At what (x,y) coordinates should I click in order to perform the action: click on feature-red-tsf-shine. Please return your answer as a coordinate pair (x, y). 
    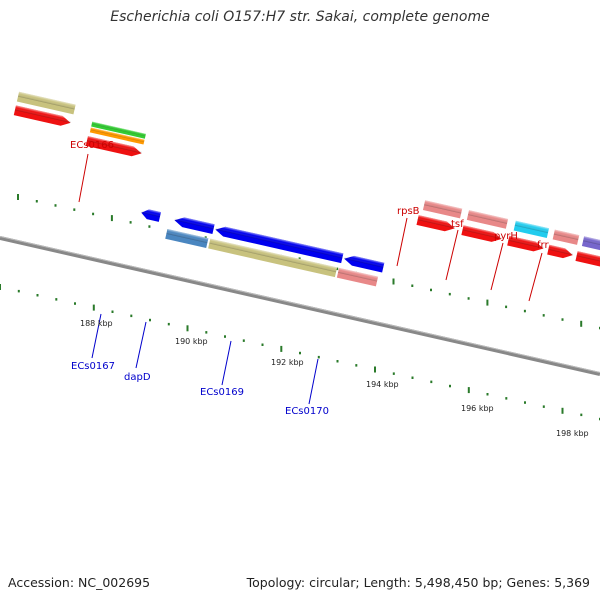
    Looking at the image, I should click on (482, 232).